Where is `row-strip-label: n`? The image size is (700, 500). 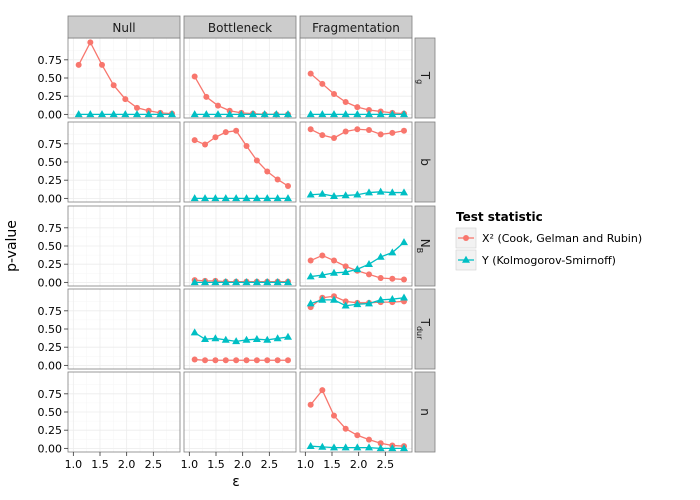
row-strip-label: n is located at coordinates (425, 412).